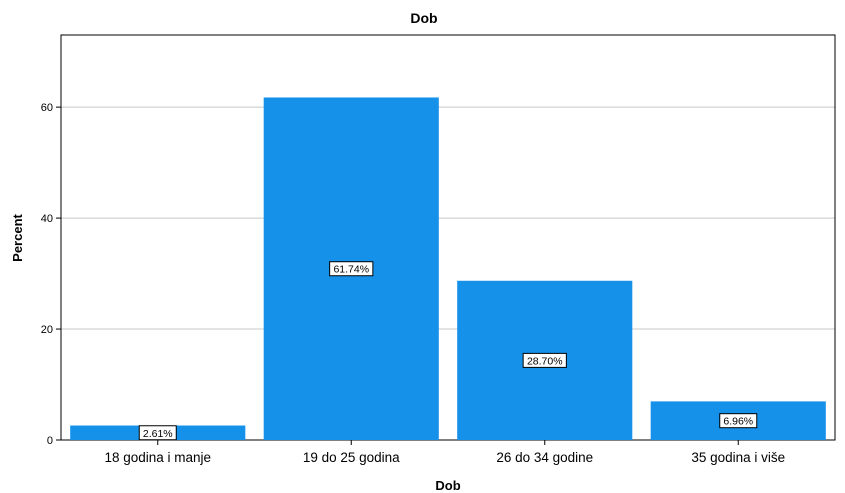 The width and height of the screenshot is (845, 493). What do you see at coordinates (447, 485) in the screenshot?
I see `x-axis-label: Dob` at bounding box center [447, 485].